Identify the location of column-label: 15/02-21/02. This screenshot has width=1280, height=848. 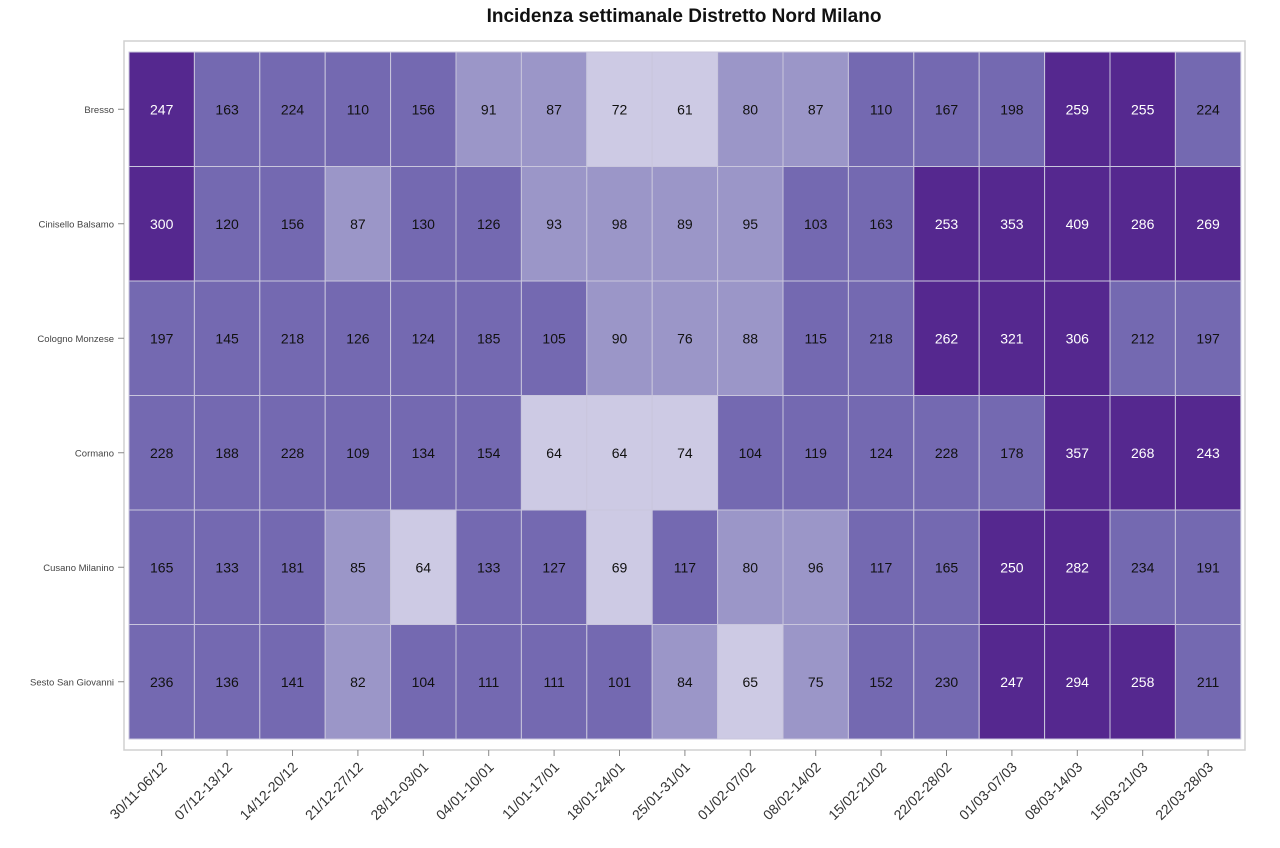
(857, 791).